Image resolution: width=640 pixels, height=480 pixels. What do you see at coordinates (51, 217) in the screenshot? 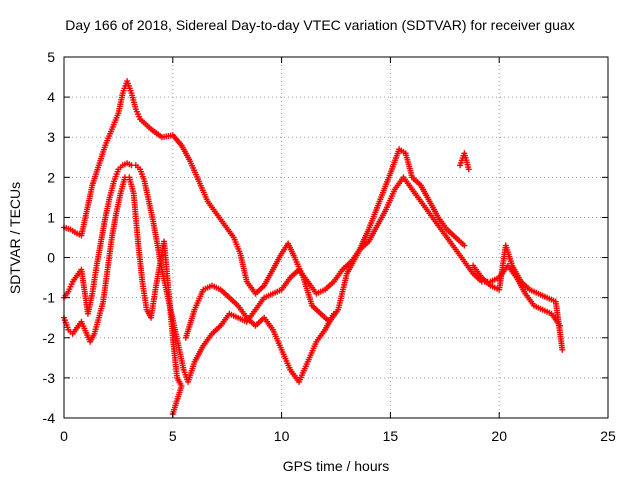
I see `y-tick-label: 1` at bounding box center [51, 217].